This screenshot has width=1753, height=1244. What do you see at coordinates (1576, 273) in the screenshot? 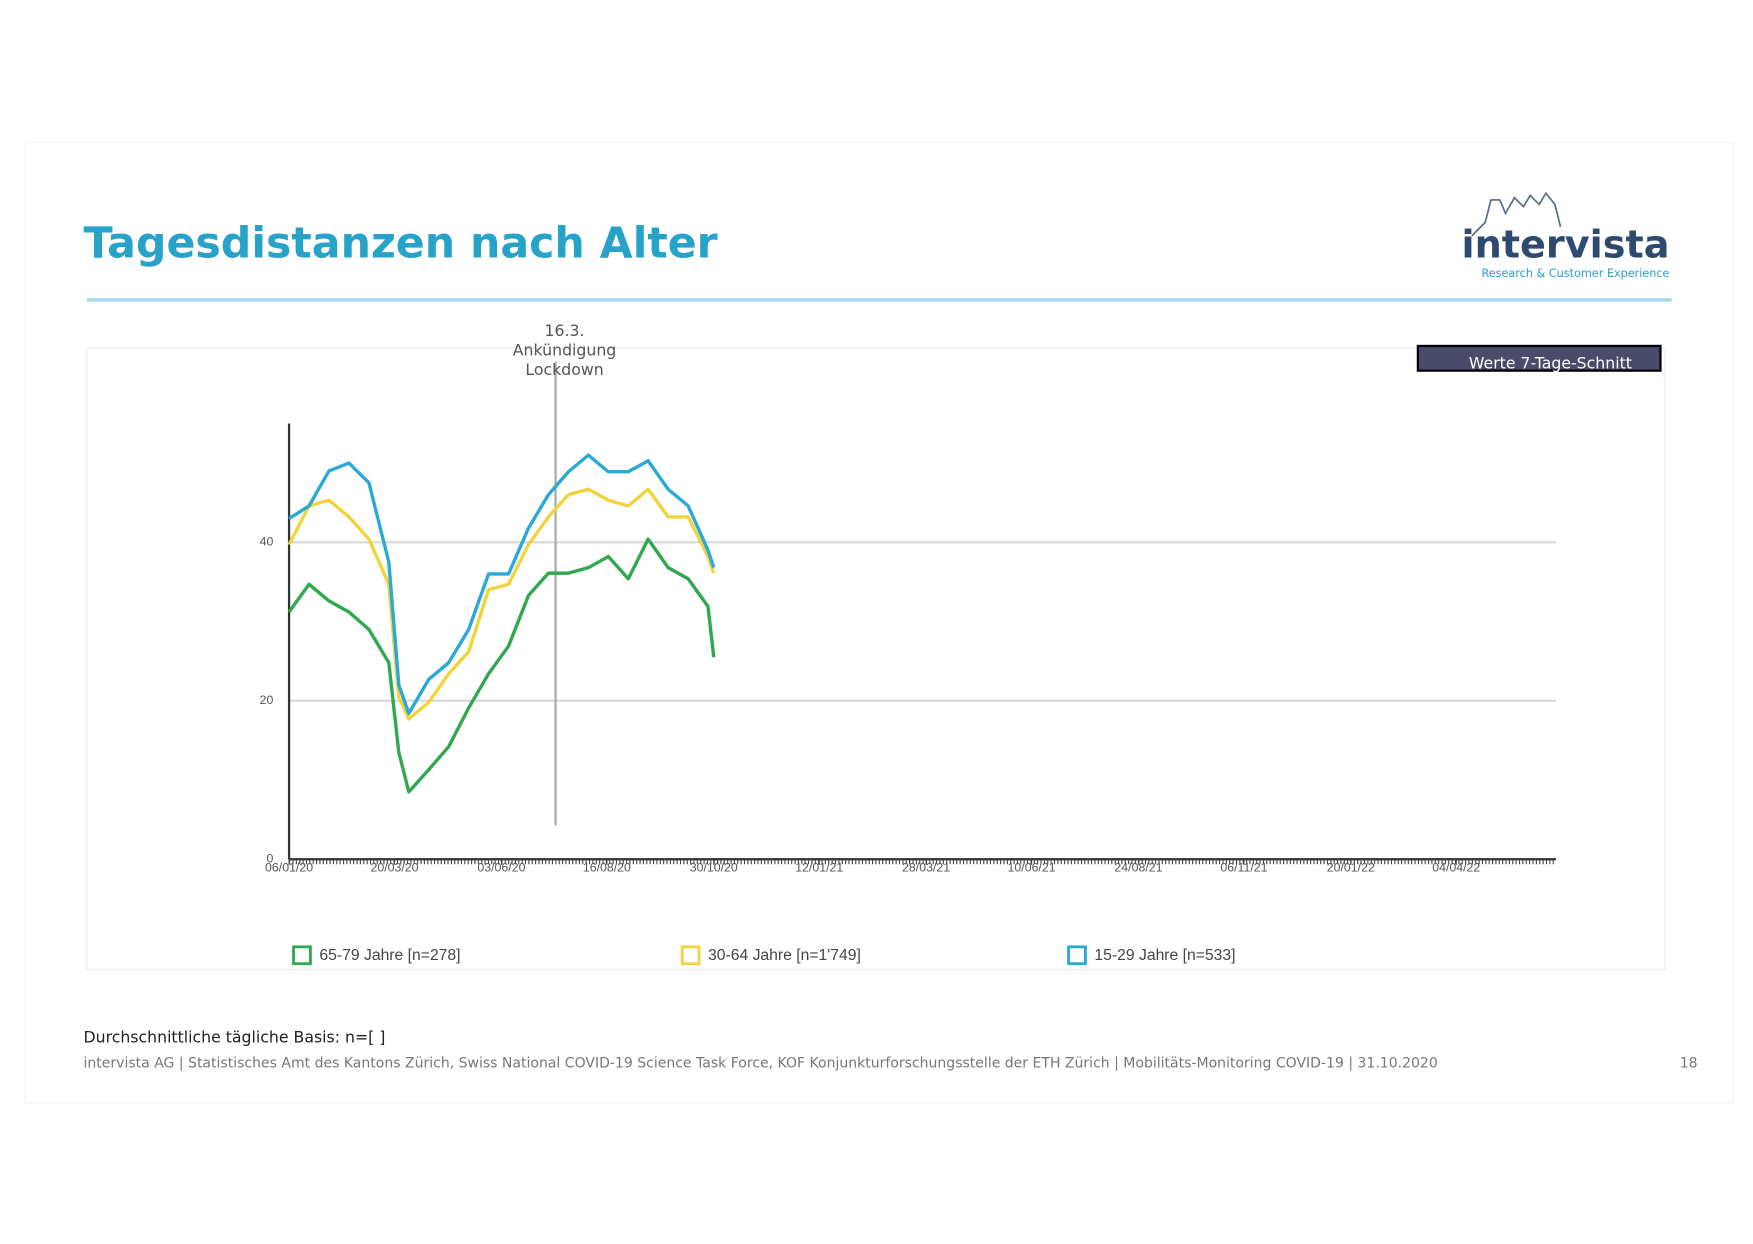
I see `logo-tagline: Research & Customer Experience` at bounding box center [1576, 273].